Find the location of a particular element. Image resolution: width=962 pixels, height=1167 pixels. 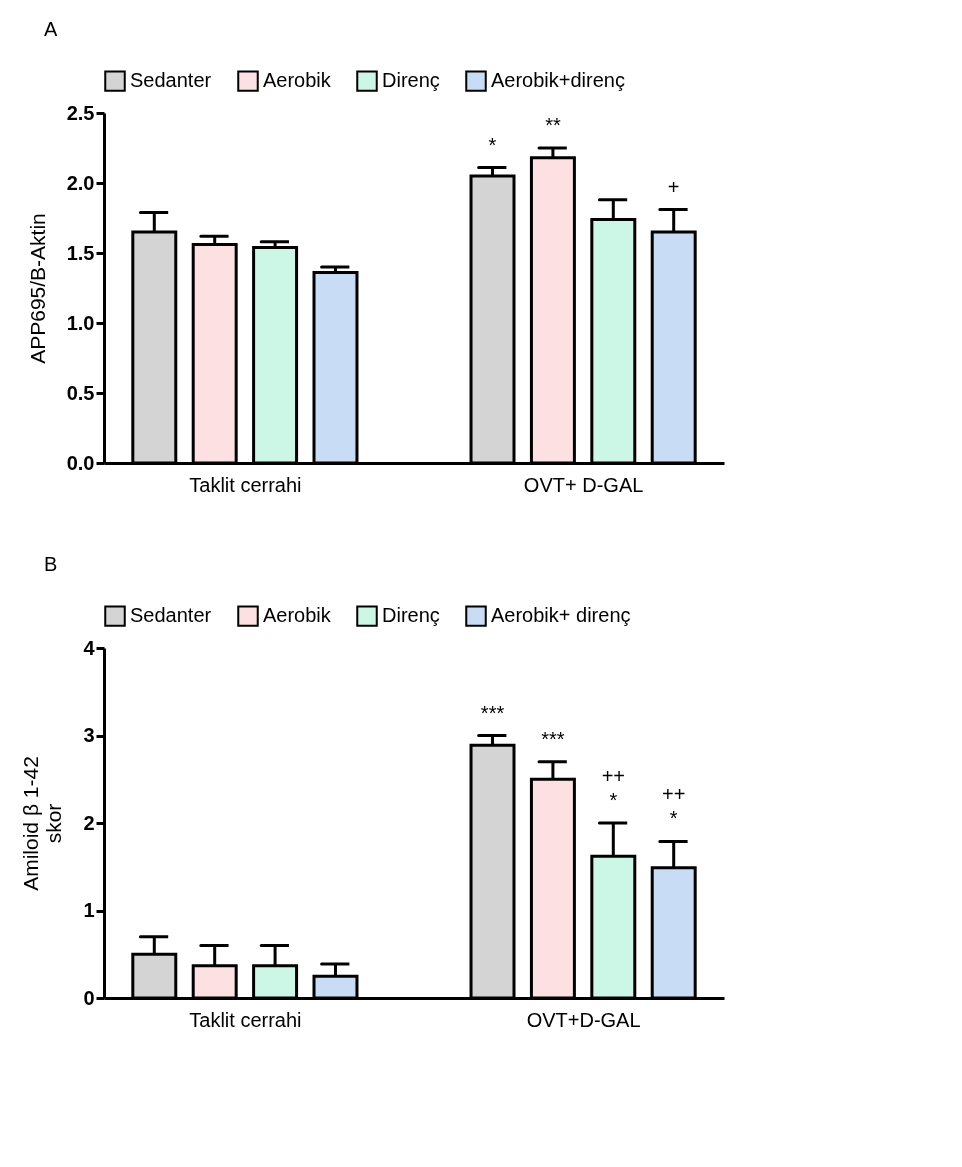

legend-label: Aerobik+direnç is located at coordinates (558, 80).